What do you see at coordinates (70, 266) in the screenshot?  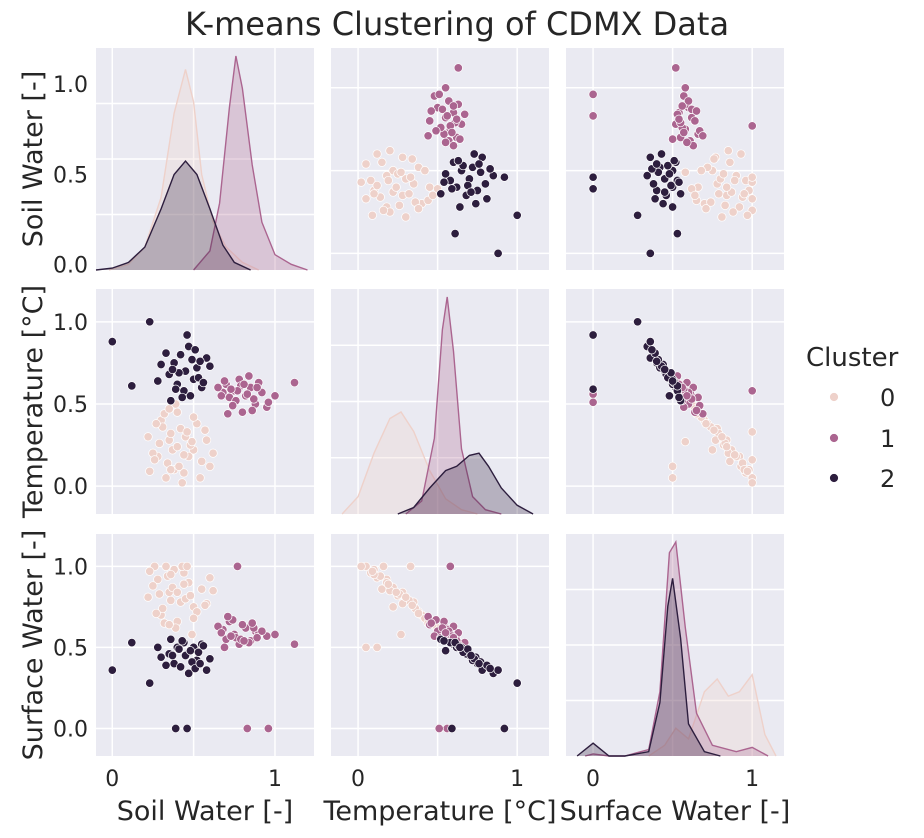 I see `y-tick-label: 0.0` at bounding box center [70, 266].